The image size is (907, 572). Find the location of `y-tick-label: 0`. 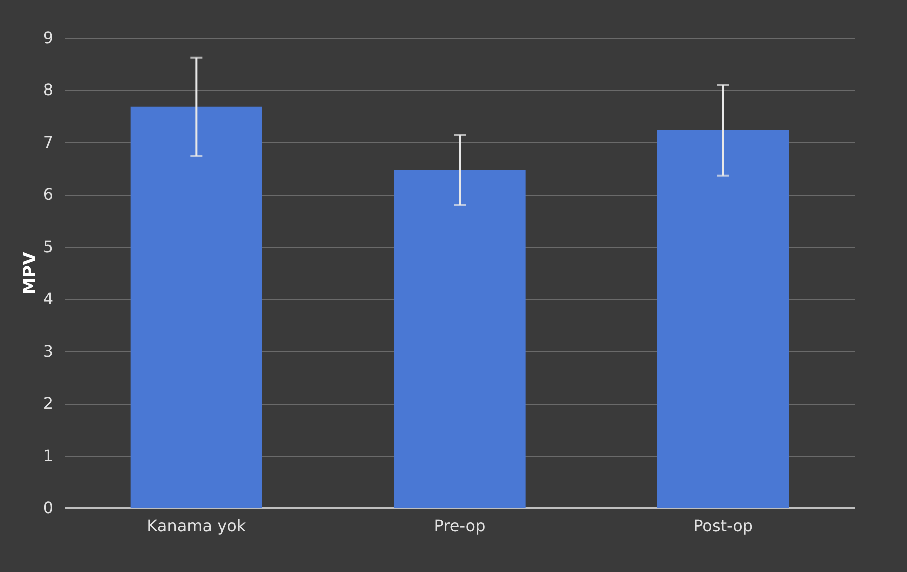

y-tick-label: 0 is located at coordinates (48, 508).